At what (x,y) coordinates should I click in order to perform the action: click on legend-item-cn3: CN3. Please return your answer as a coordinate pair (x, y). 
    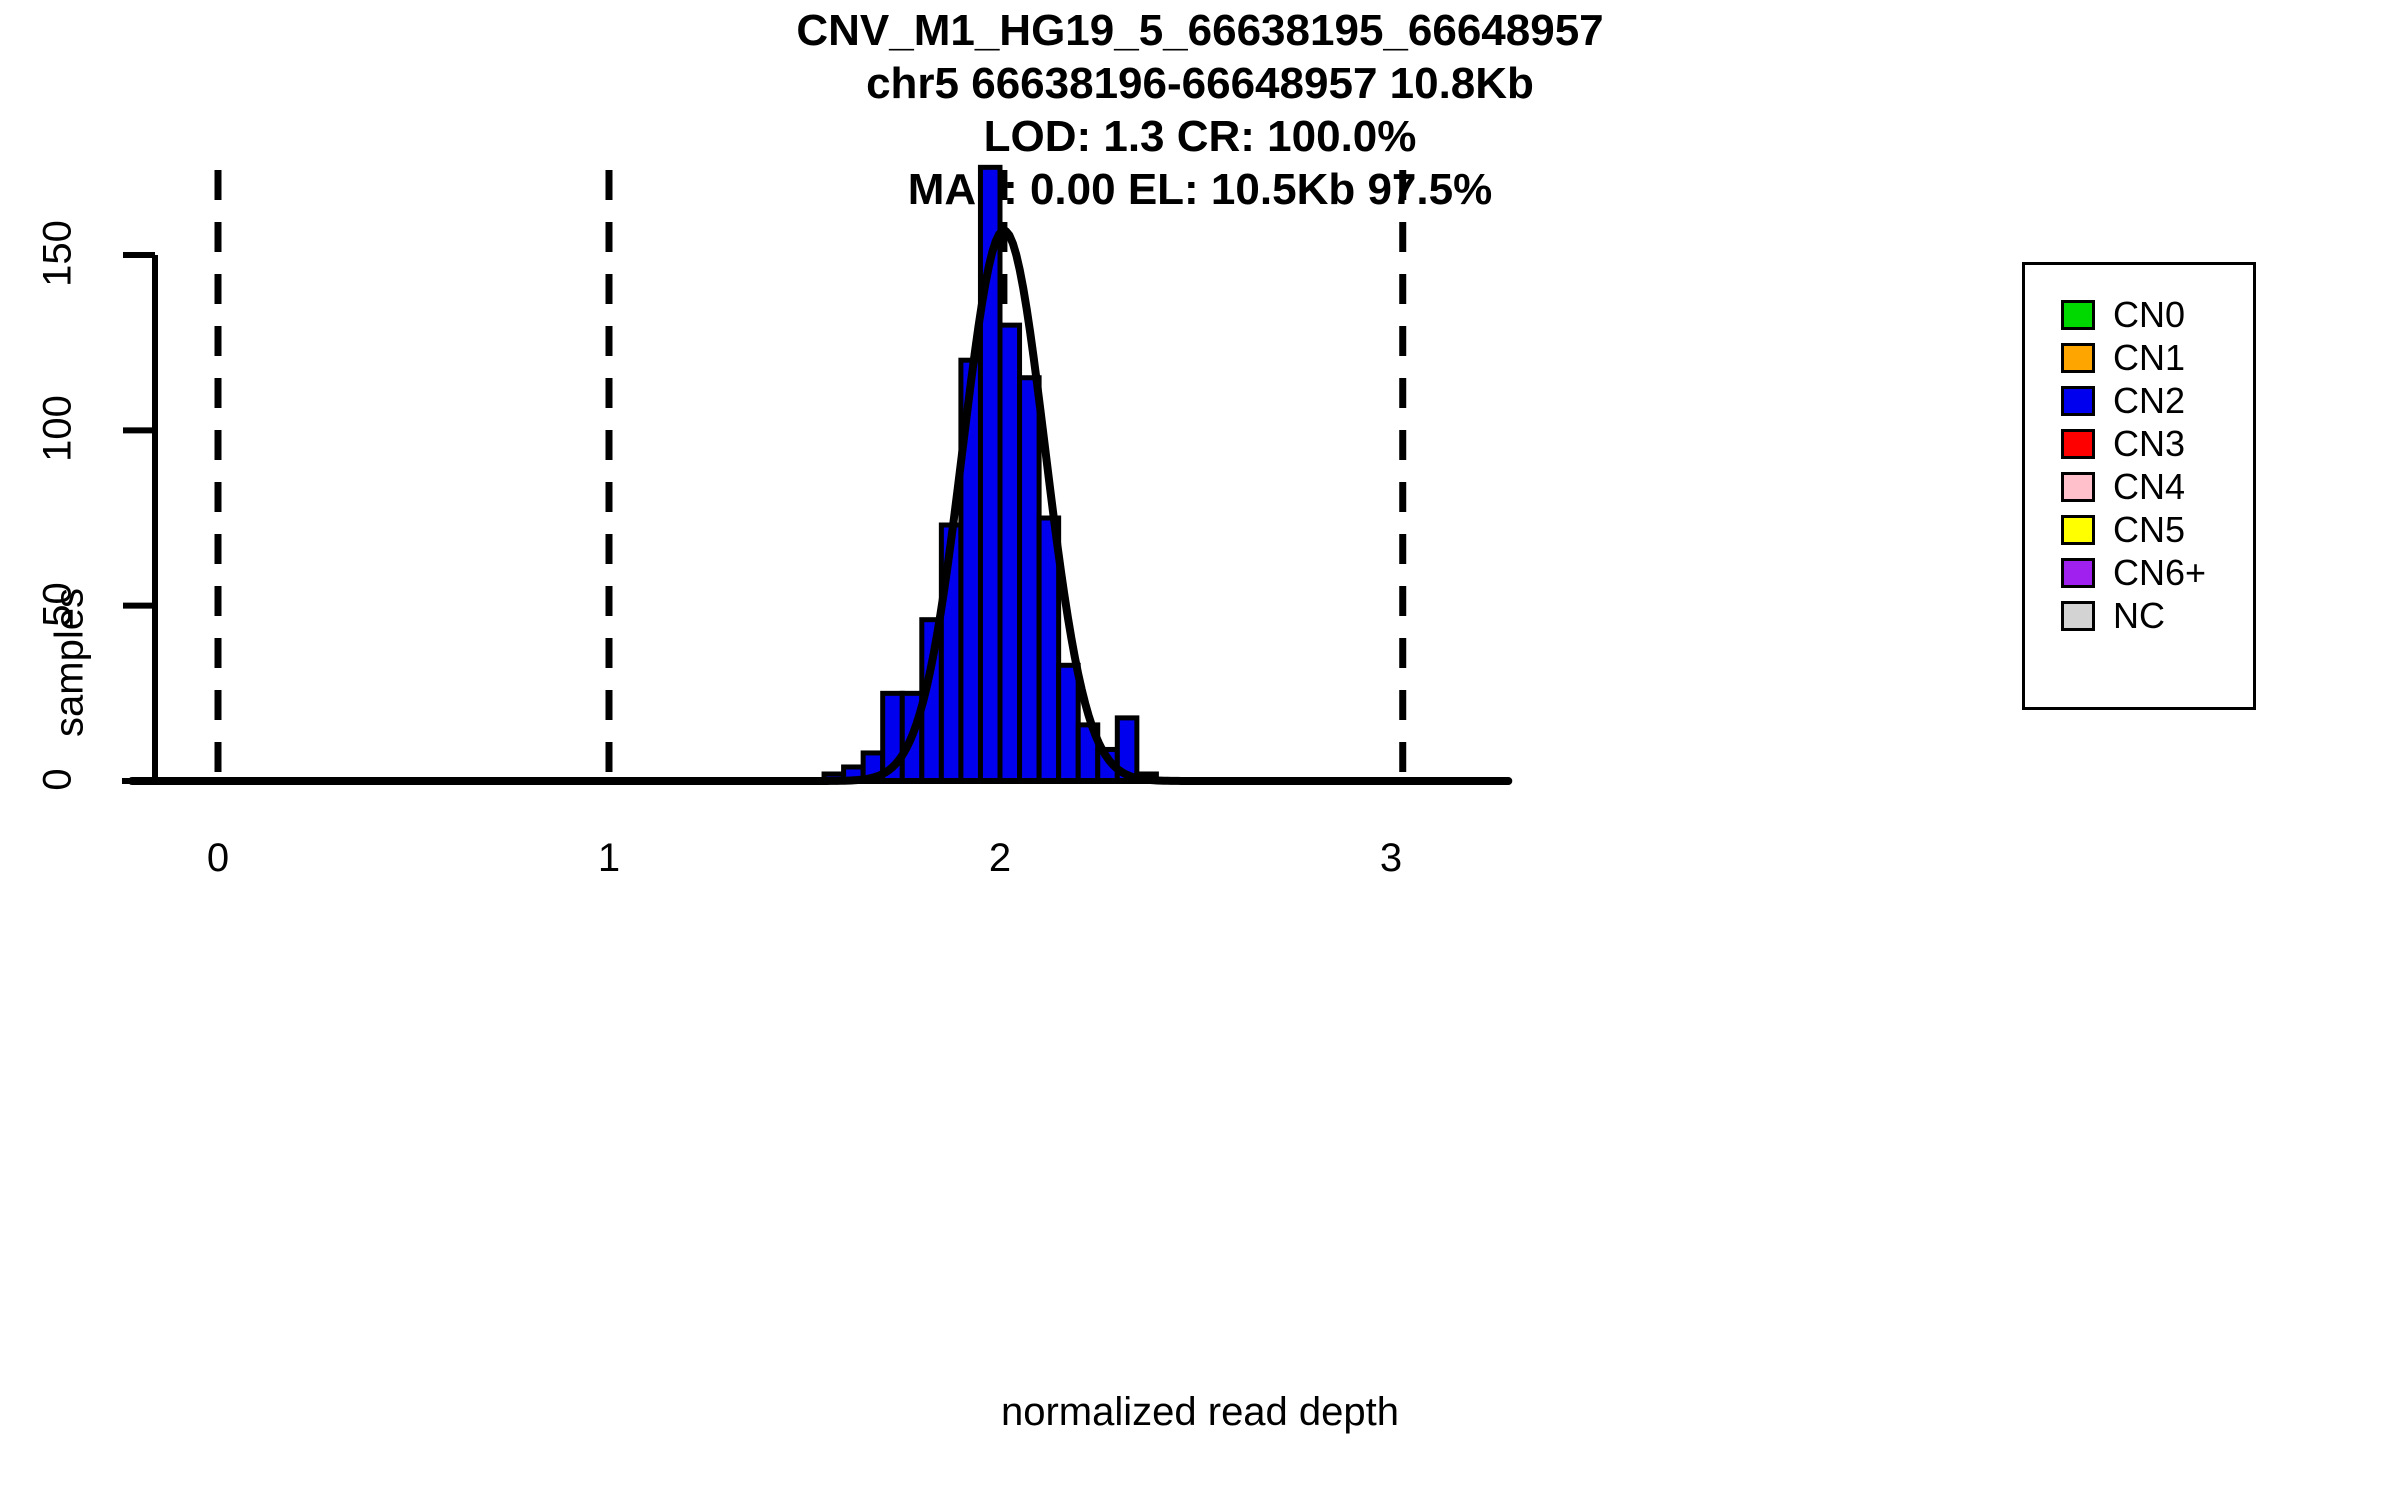
    Looking at the image, I should click on (2133, 443).